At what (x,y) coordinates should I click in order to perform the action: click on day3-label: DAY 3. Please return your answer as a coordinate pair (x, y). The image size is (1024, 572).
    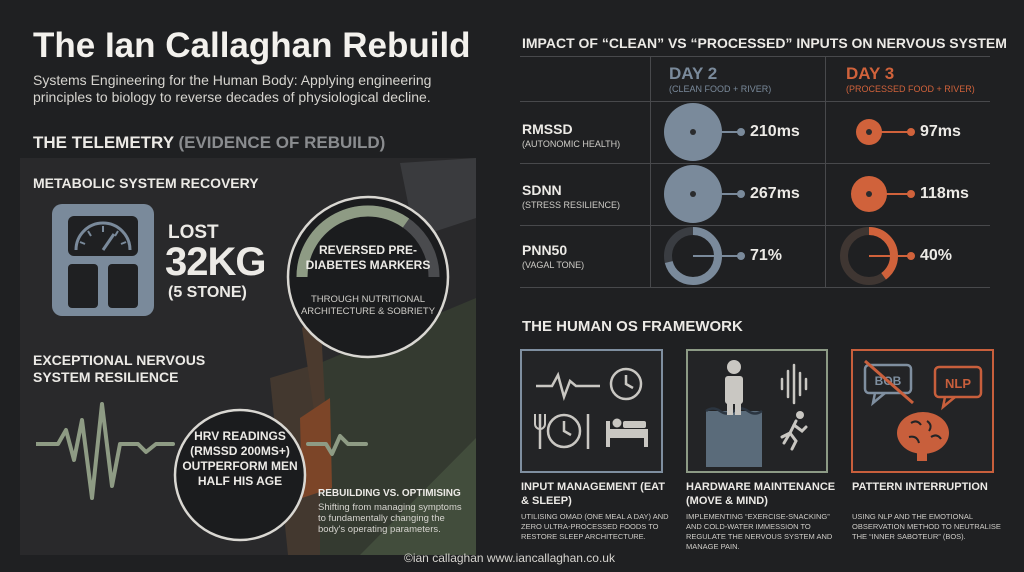
    Looking at the image, I should click on (870, 73).